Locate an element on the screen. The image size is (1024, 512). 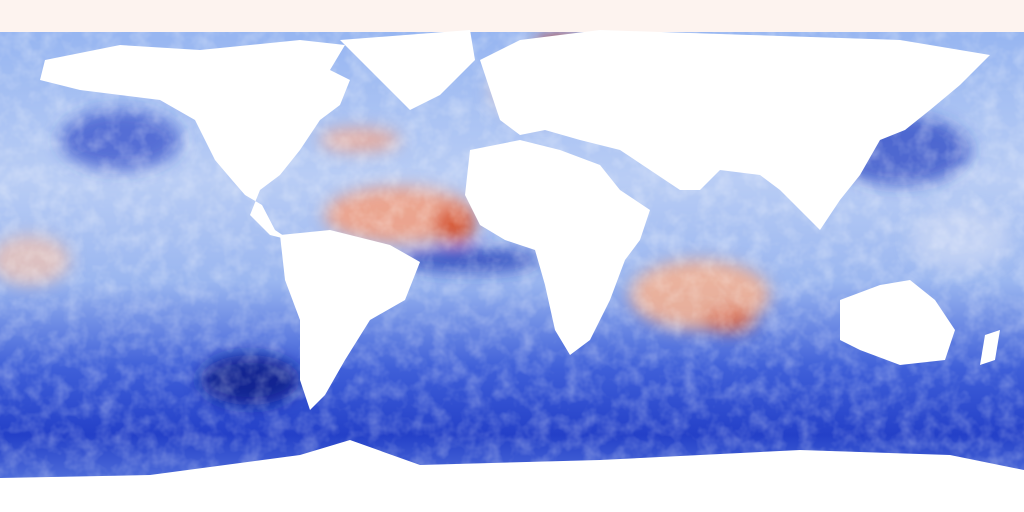
antarctica is located at coordinates (512, 476).